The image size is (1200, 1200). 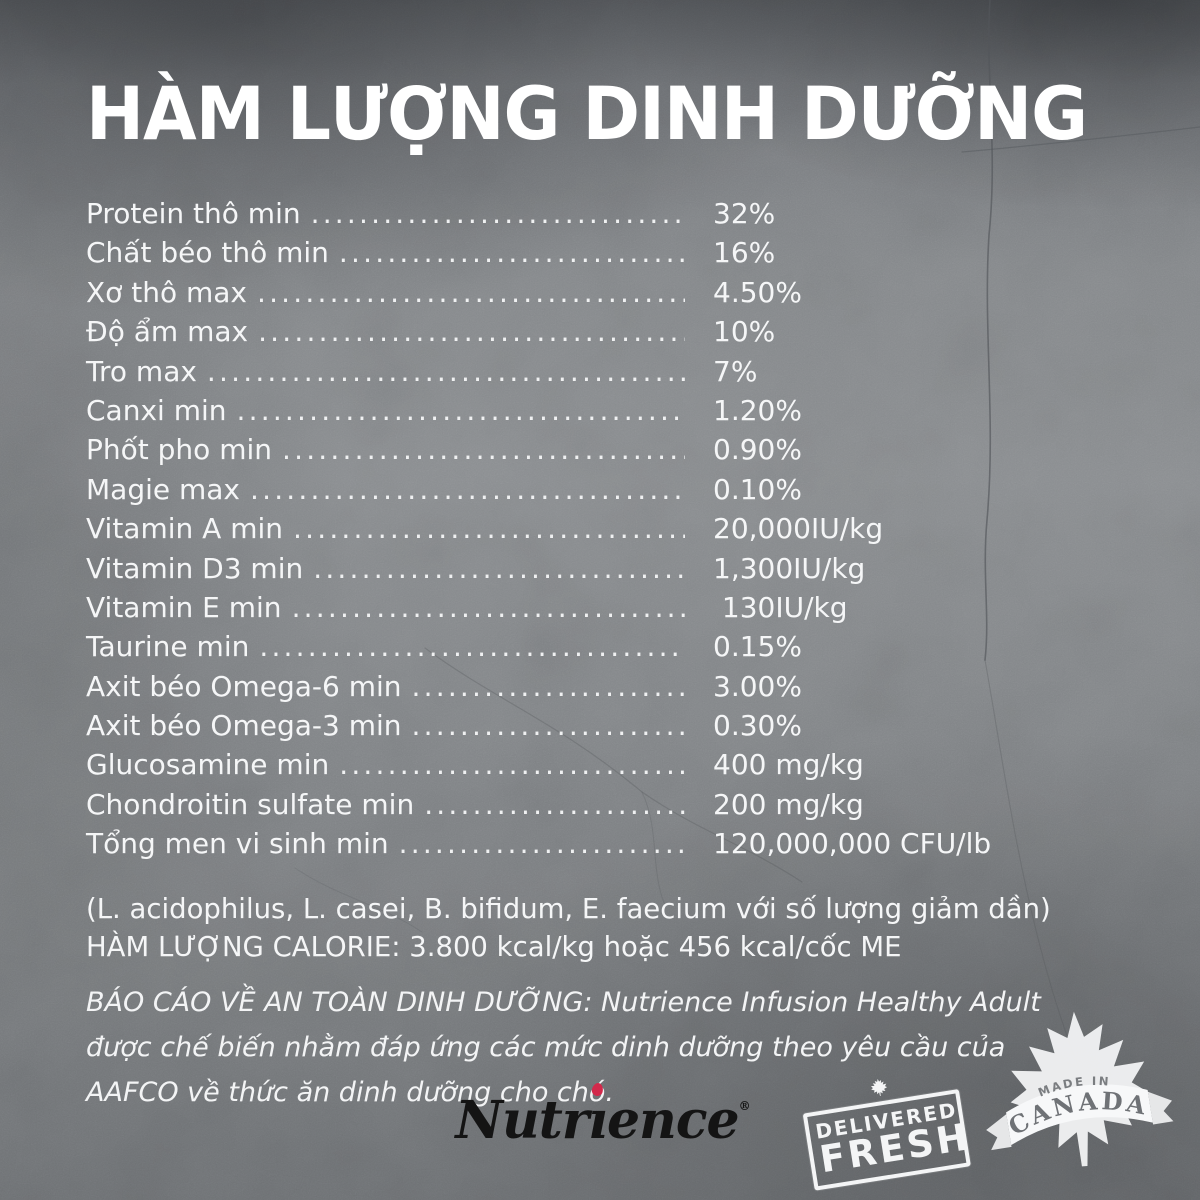 I want to click on nutrience-logo: Nutrıence®, so click(x=603, y=1120).